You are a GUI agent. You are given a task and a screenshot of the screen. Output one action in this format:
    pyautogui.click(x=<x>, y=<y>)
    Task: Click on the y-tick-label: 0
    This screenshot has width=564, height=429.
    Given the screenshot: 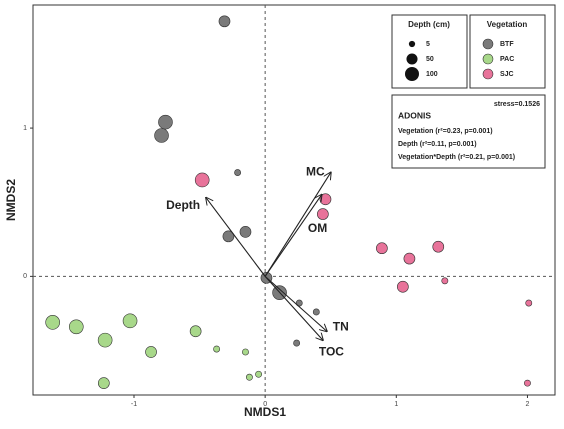 What is the action you would take?
    pyautogui.click(x=25, y=276)
    